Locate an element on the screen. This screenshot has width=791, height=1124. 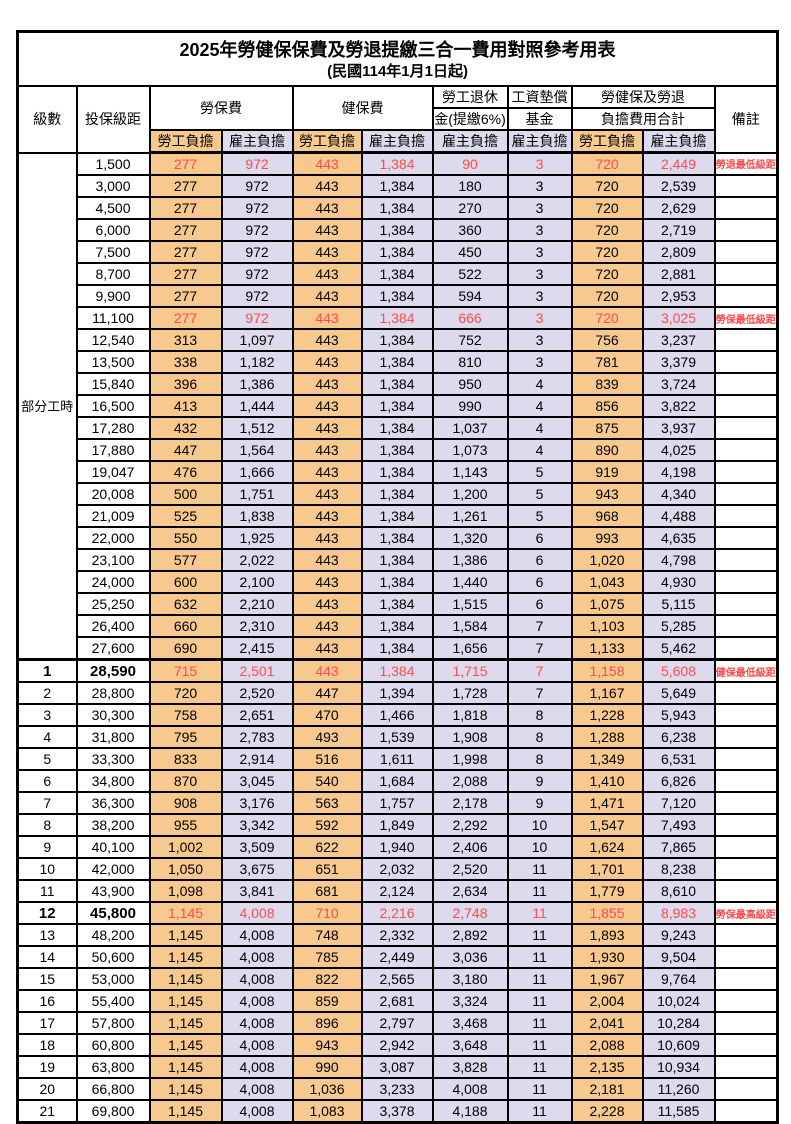
cell-total-employee: 1,410 is located at coordinates (607, 781).